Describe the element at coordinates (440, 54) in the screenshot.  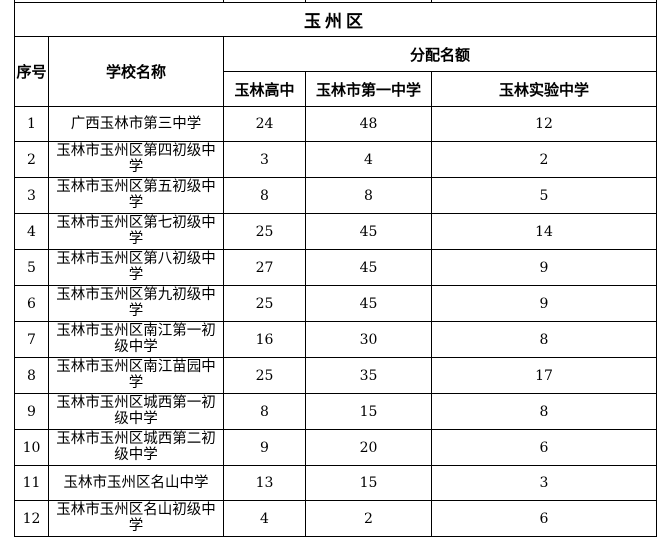
I see `header-quota: 分配名额` at that location.